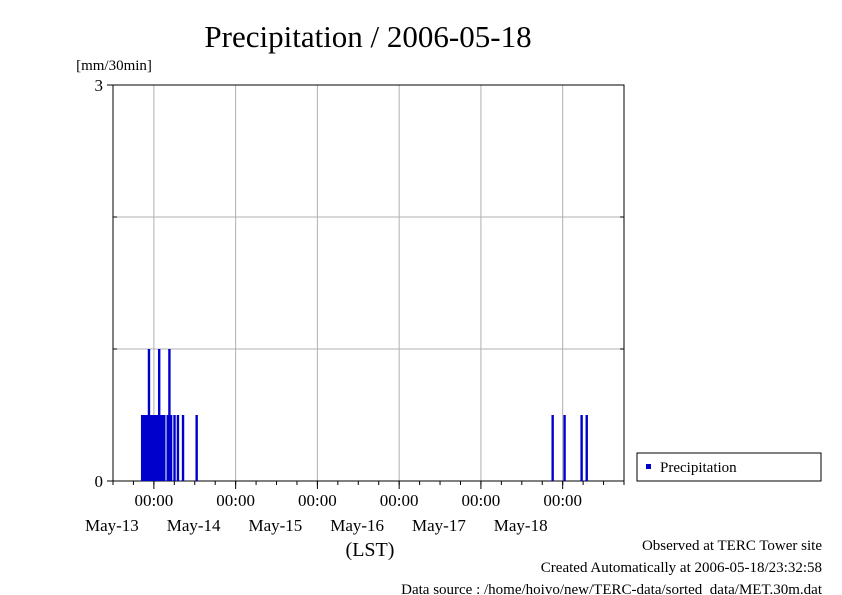 Image resolution: width=842 pixels, height=595 pixels. Describe the element at coordinates (114, 66) in the screenshot. I see `y-axis-unit-label: [mm/30min]` at that location.